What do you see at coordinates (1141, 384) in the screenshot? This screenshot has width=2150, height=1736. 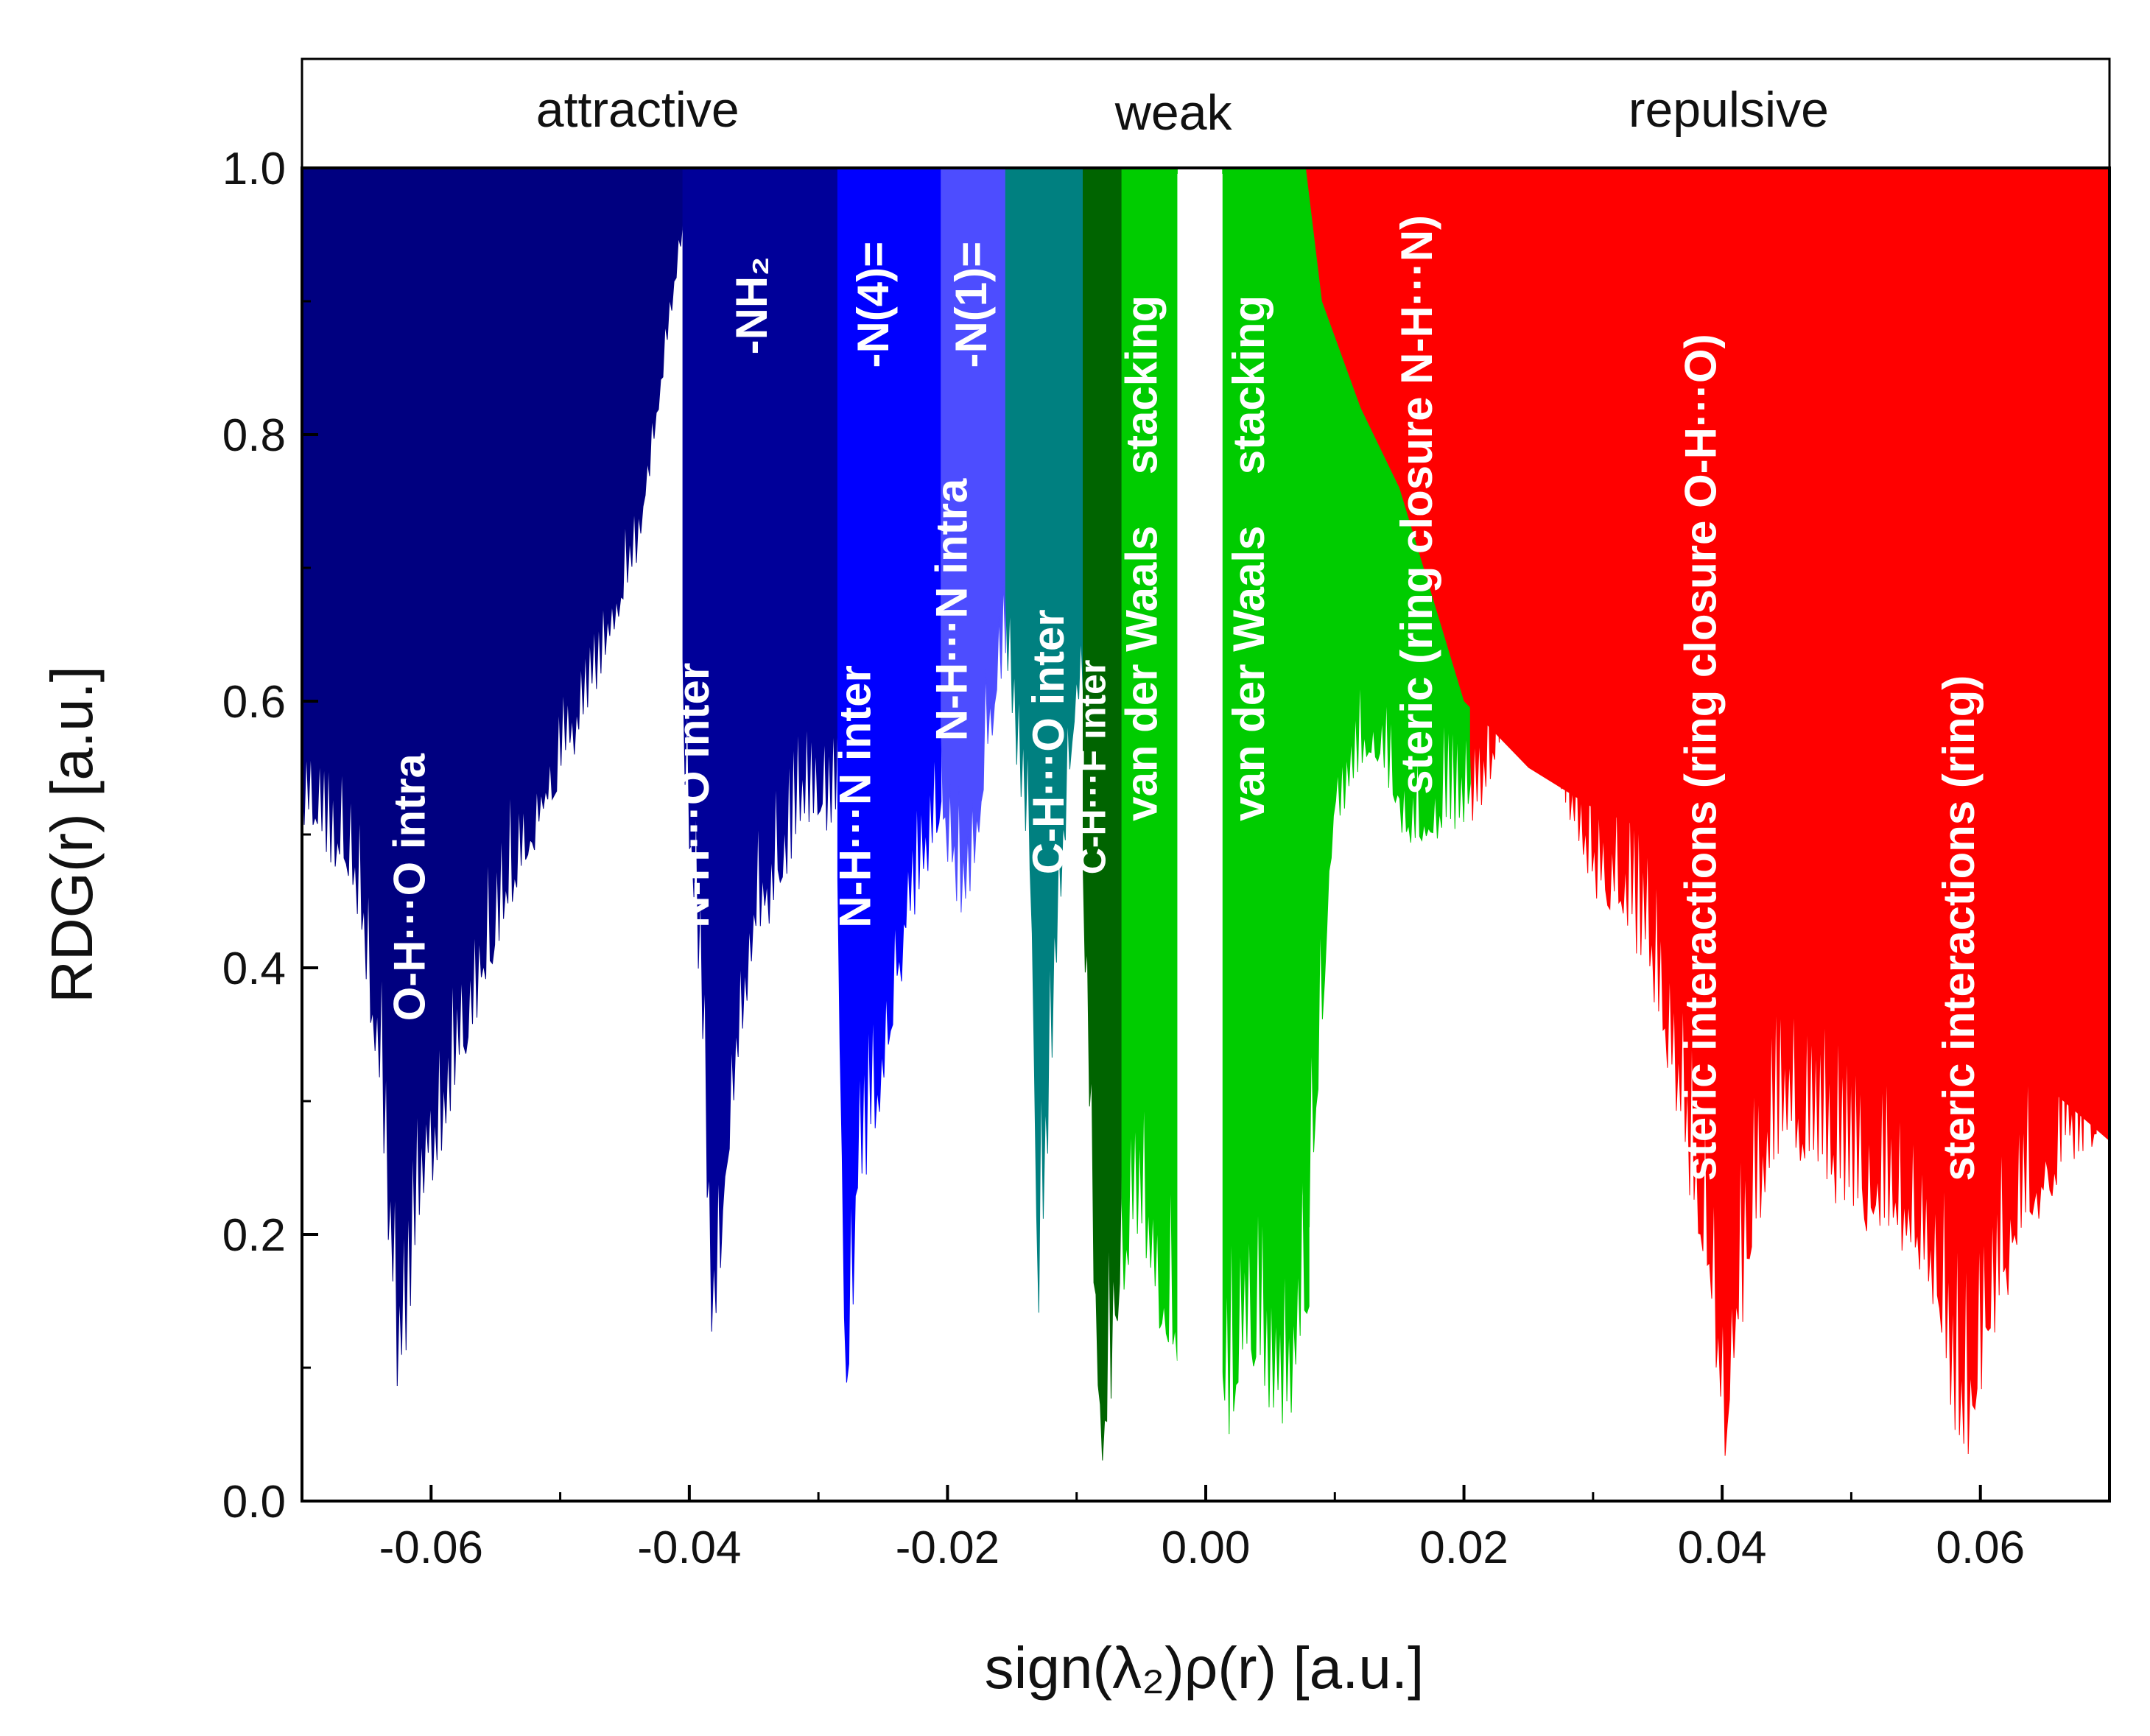 I see `band-label-stacking-10: stacking` at bounding box center [1141, 384].